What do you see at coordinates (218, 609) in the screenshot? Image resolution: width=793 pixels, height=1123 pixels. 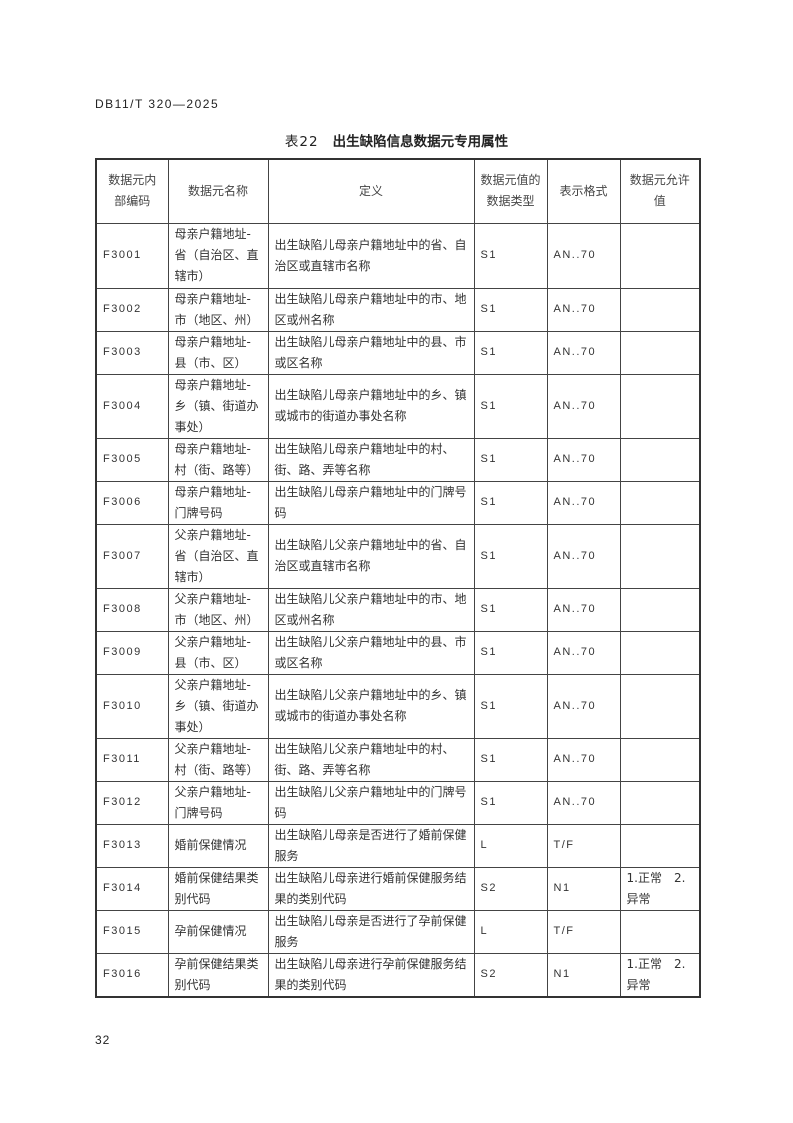 I see `cell-name: 父亲户籍地址-市（地区、州）` at bounding box center [218, 609].